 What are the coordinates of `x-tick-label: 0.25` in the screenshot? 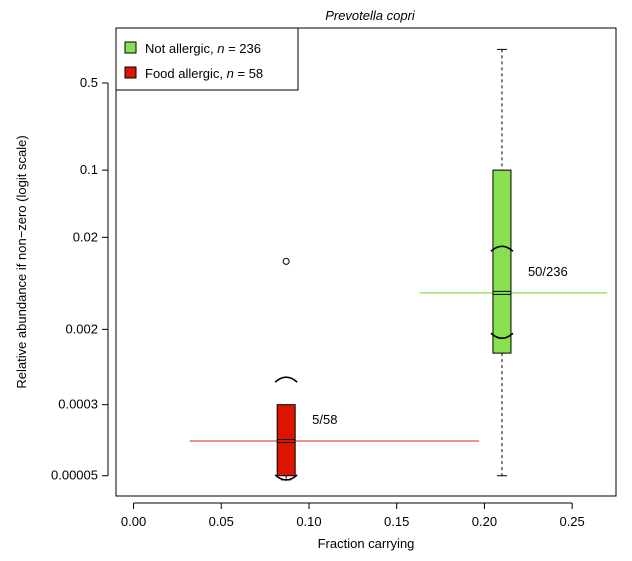 It's located at (571, 521).